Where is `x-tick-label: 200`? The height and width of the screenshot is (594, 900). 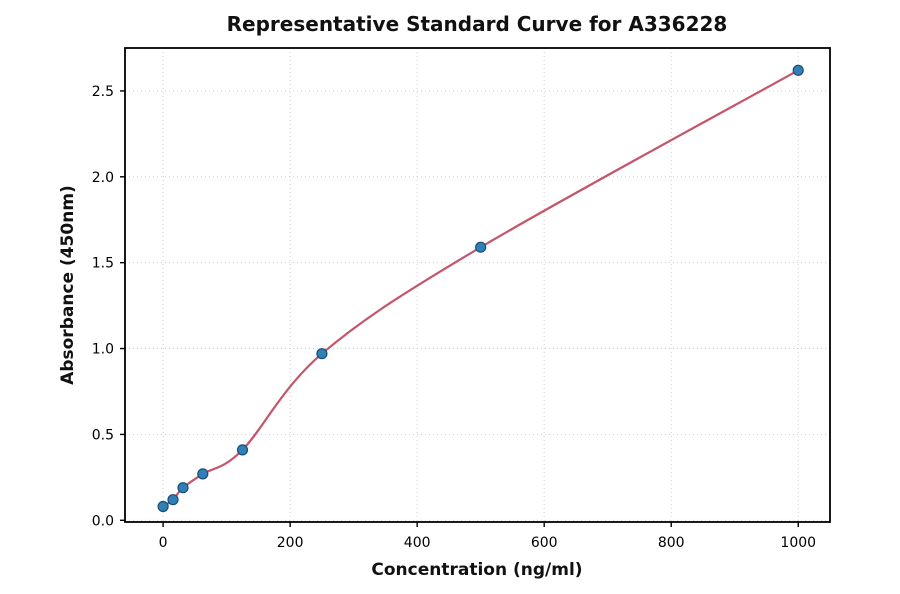
x-tick-label: 200 is located at coordinates (290, 543).